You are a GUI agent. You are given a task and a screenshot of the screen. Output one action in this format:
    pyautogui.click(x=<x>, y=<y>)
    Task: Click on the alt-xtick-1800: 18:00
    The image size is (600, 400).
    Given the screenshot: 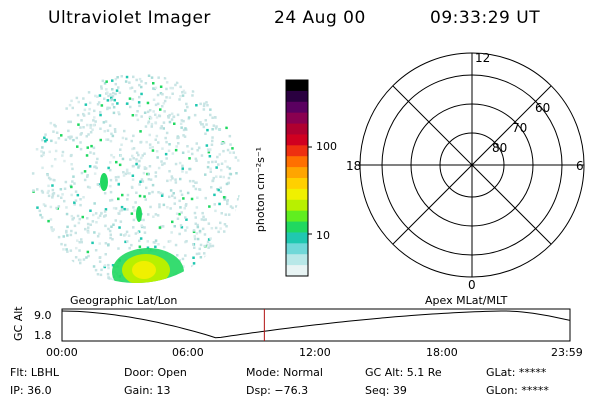 What is the action you would take?
    pyautogui.click(x=442, y=352)
    